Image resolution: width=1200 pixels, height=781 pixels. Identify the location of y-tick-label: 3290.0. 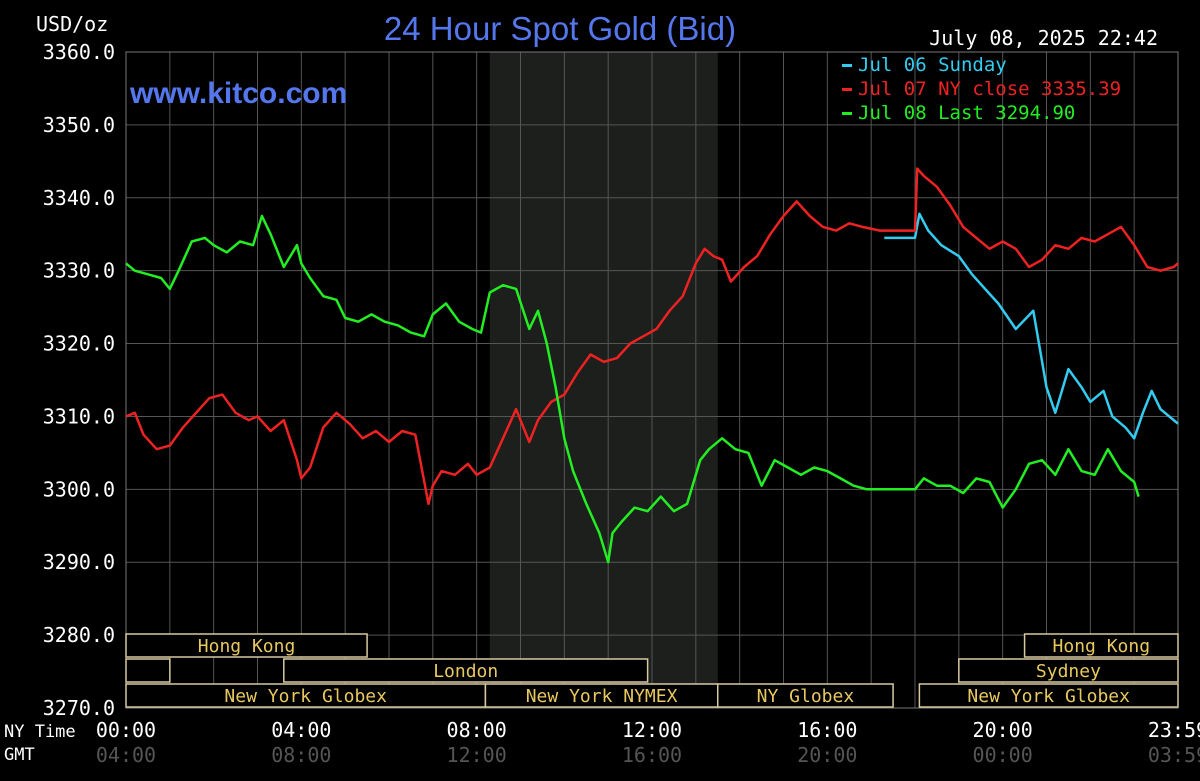
(79, 562).